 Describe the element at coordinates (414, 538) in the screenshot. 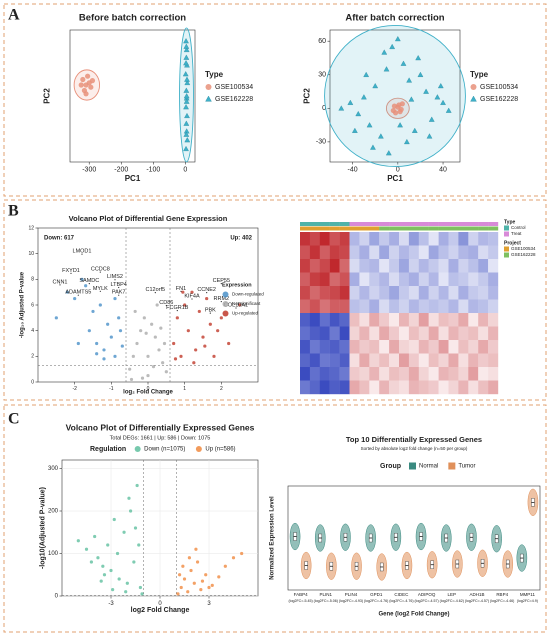

I see `plot-frame` at that location.